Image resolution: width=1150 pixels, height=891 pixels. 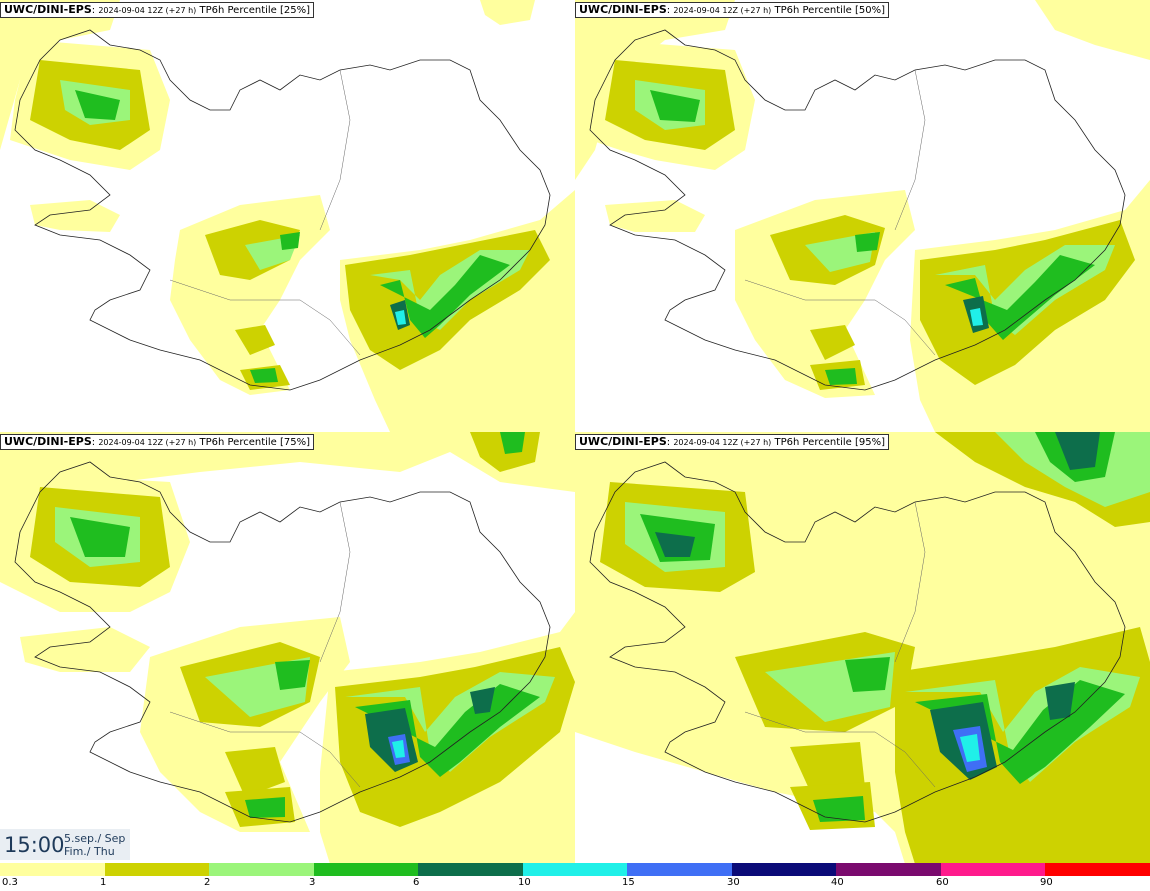 I want to click on legend-label: 60, so click(x=942, y=882).